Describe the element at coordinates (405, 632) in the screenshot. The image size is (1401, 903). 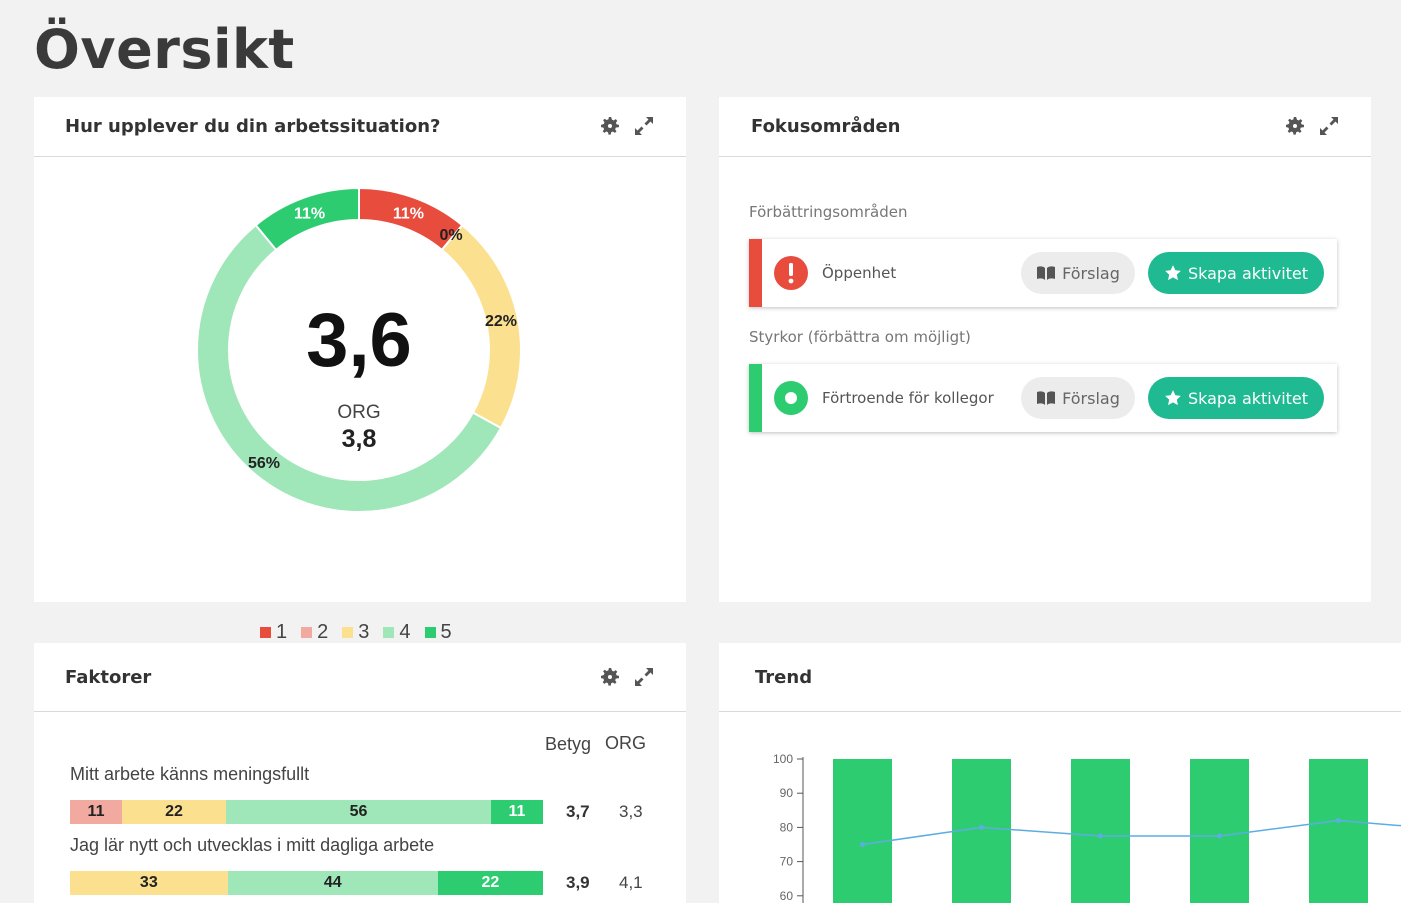
I see `legend-label: 4` at that location.